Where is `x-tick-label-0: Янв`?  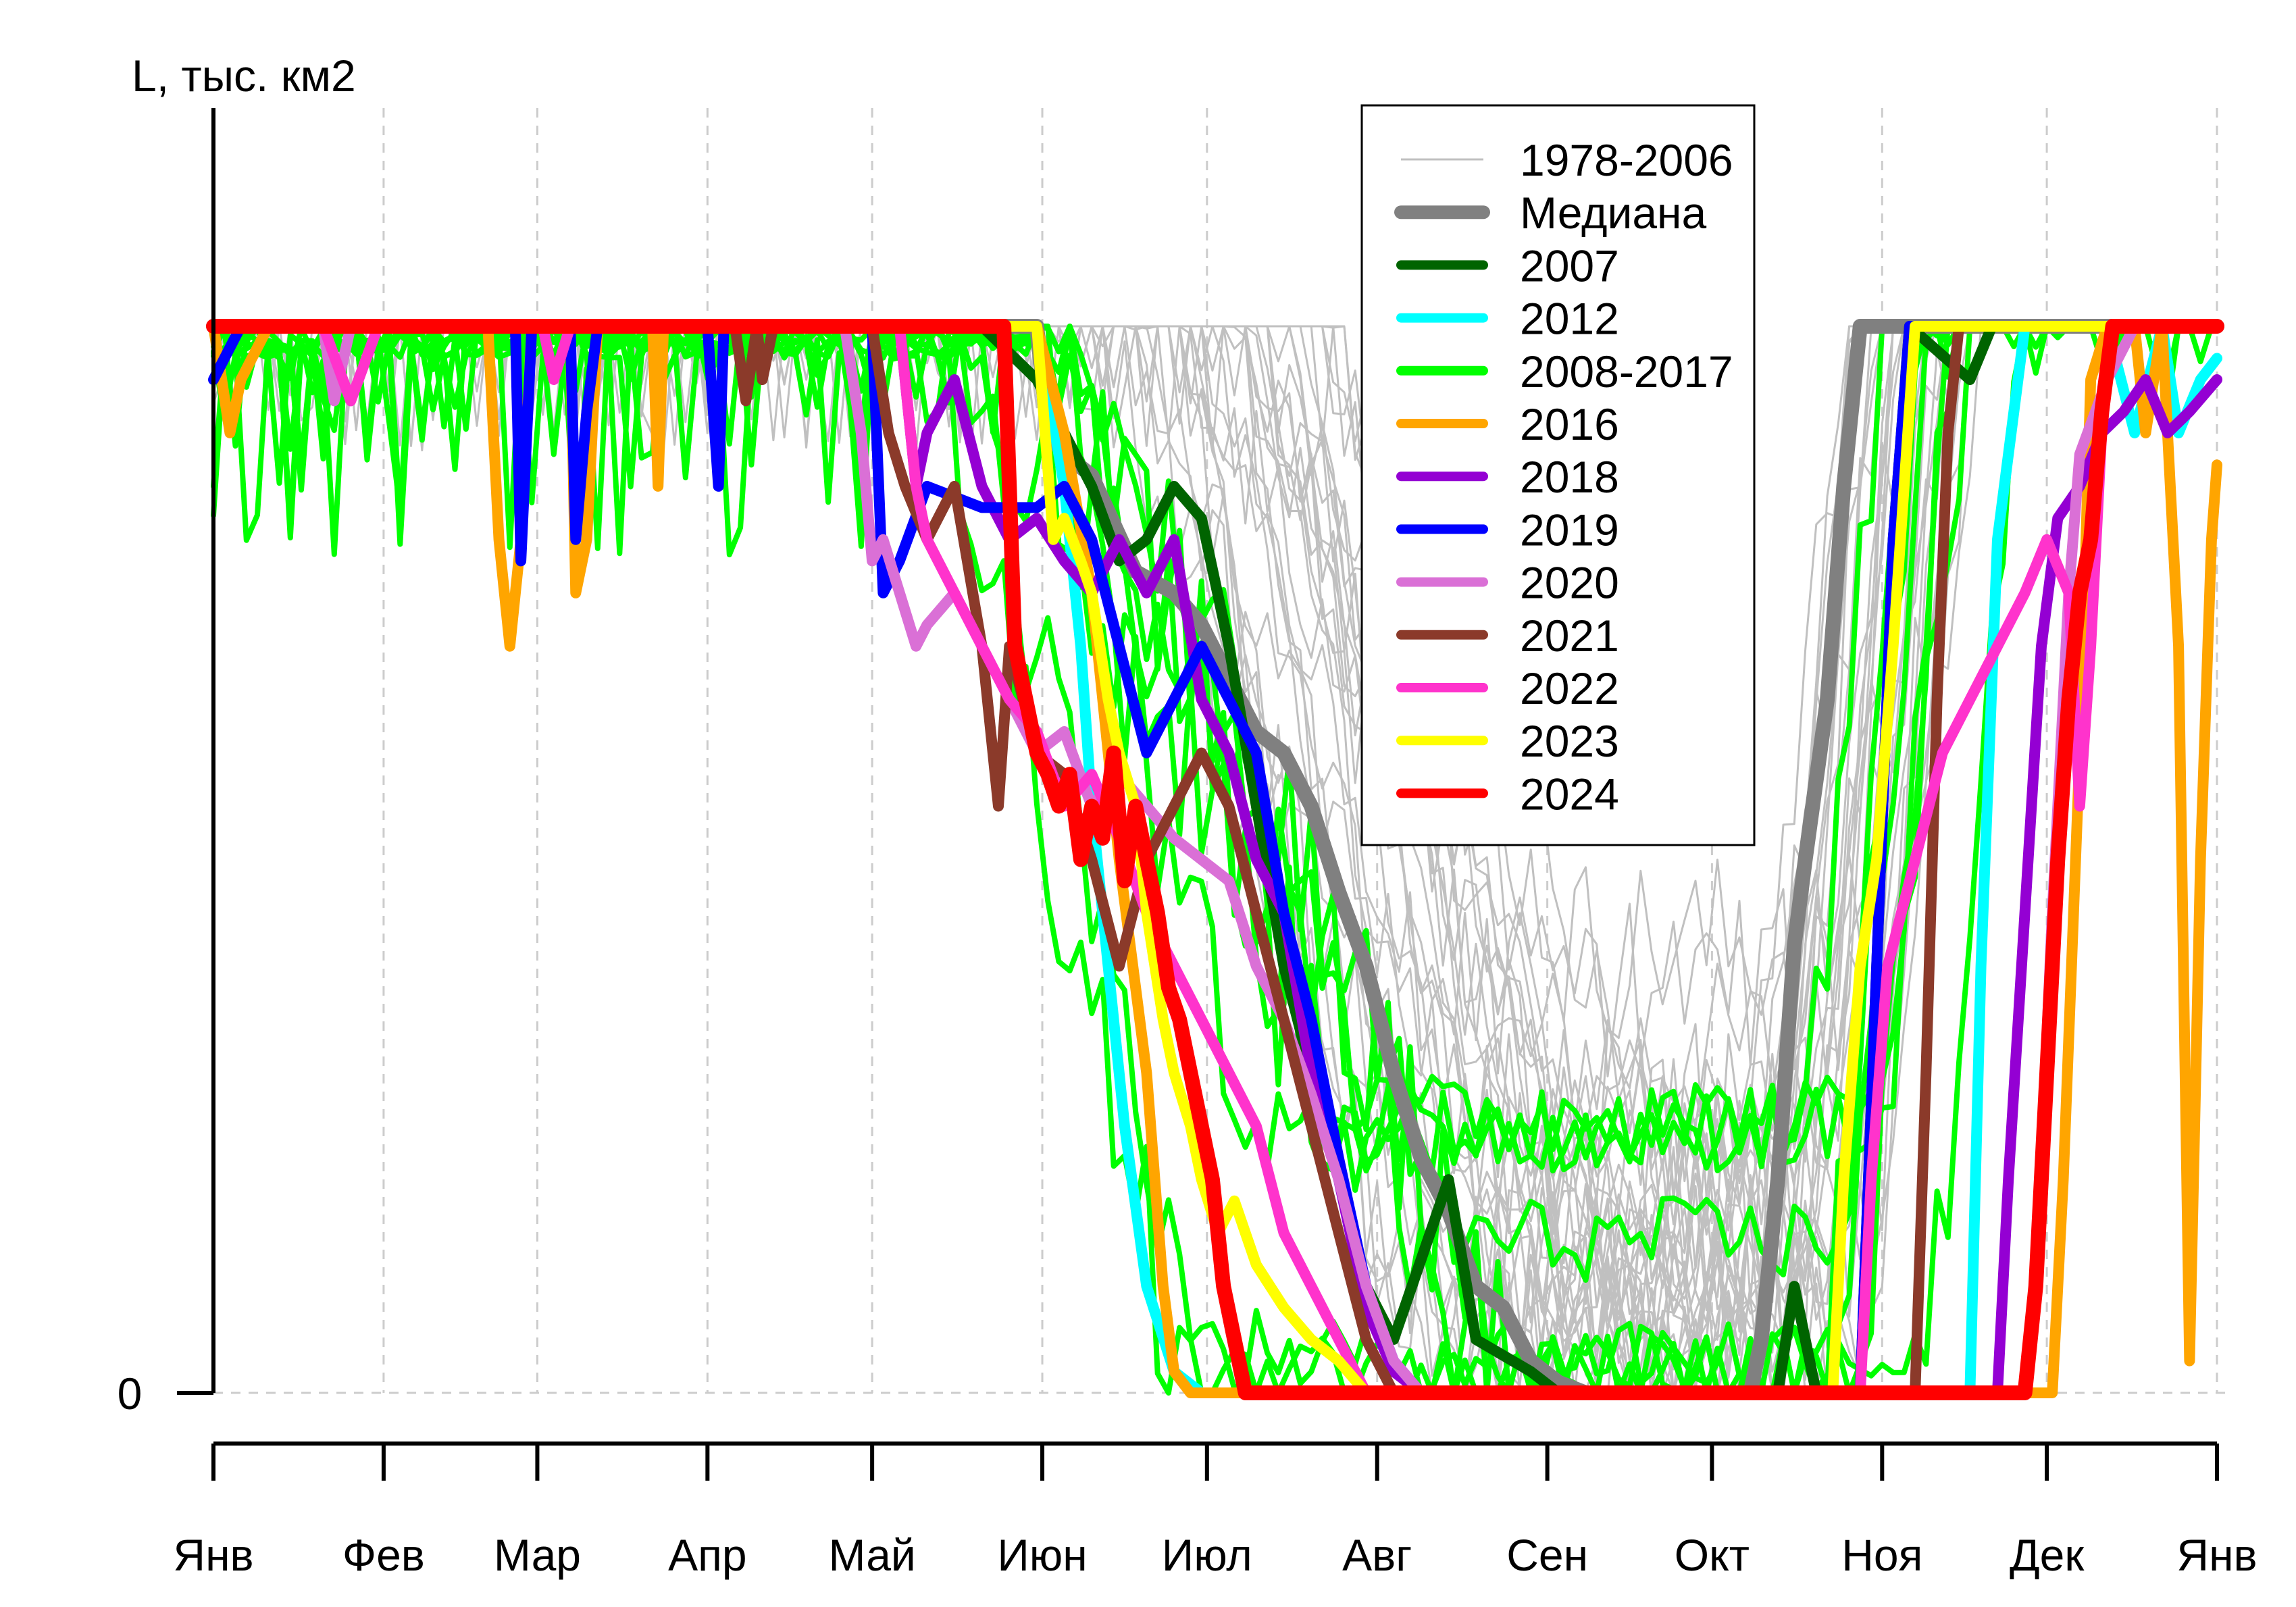 x-tick-label-0: Янв is located at coordinates (213, 1555).